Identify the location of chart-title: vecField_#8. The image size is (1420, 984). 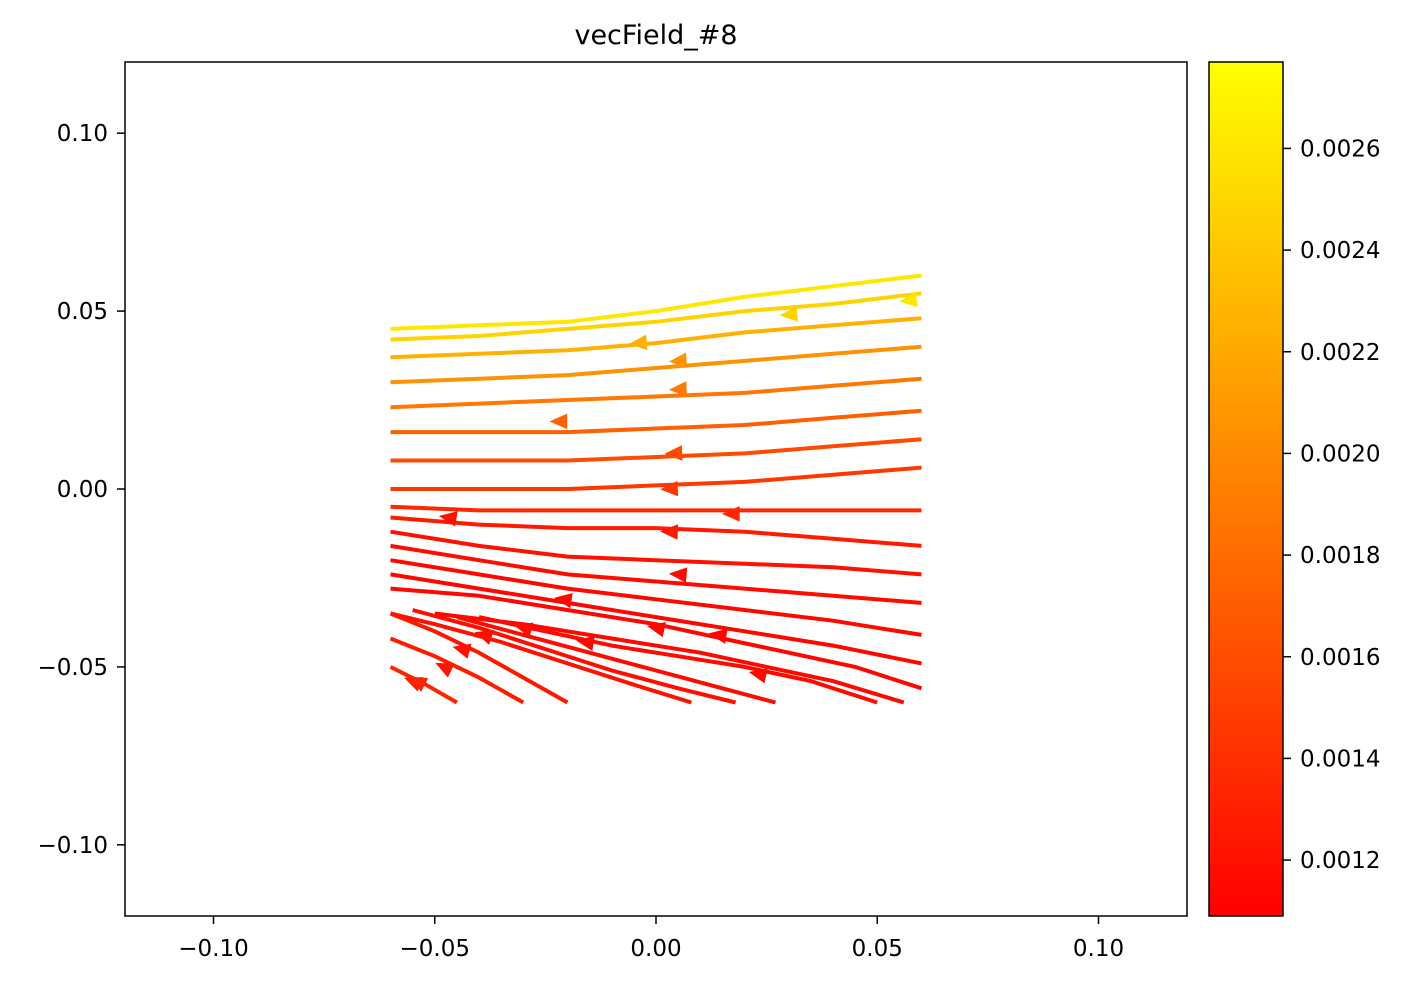
(655, 35).